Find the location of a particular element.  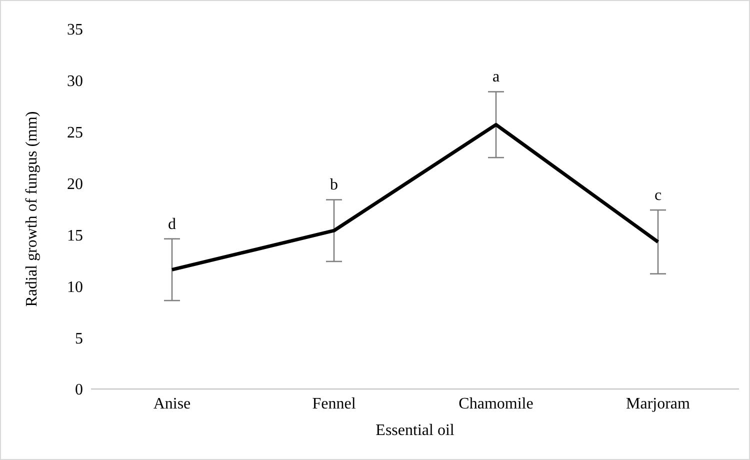

annotation: d is located at coordinates (172, 224).